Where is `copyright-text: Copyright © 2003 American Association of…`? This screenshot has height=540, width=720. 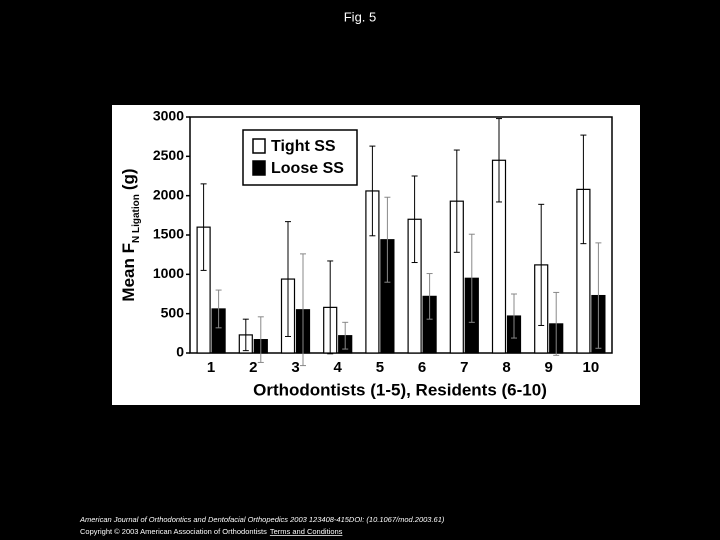 copyright-text: Copyright © 2003 American Association of… is located at coordinates (173, 531).